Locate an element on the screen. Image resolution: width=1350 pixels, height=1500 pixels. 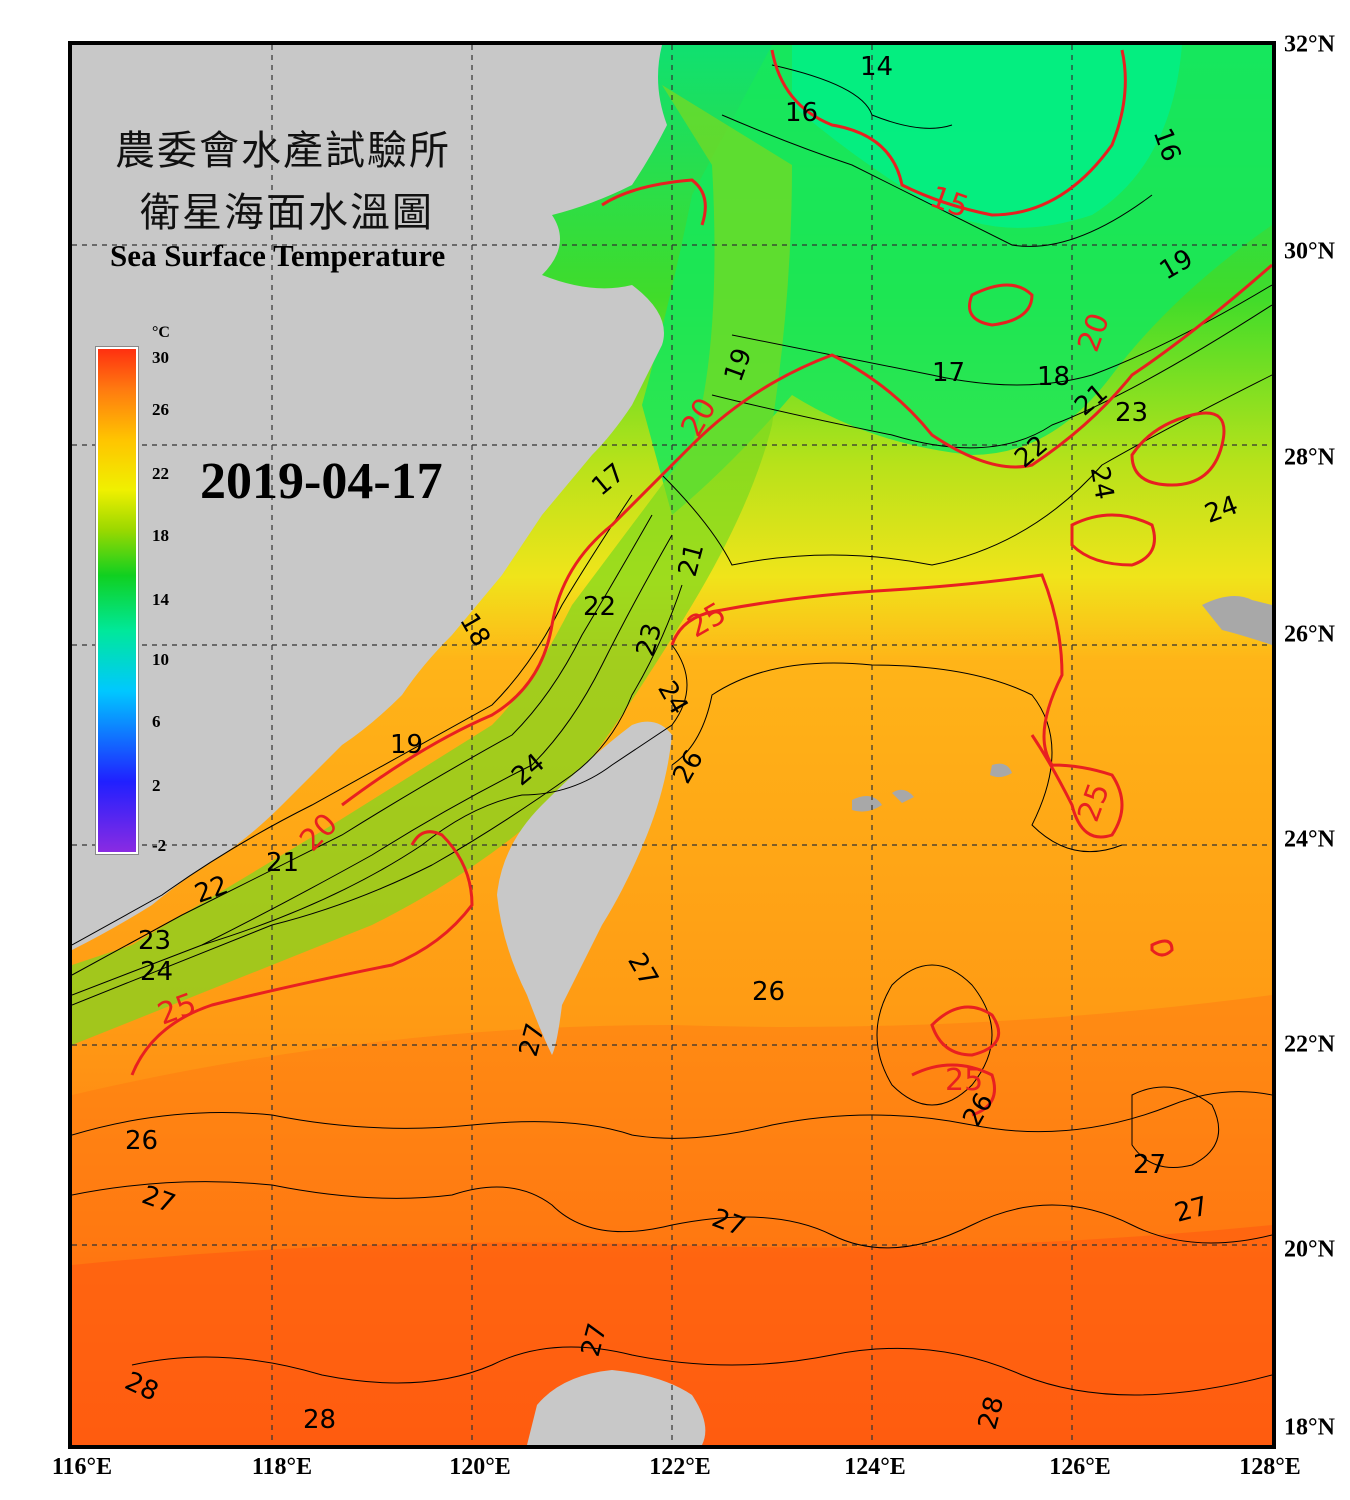
lat-label: 24°N is located at coordinates (1309, 839).